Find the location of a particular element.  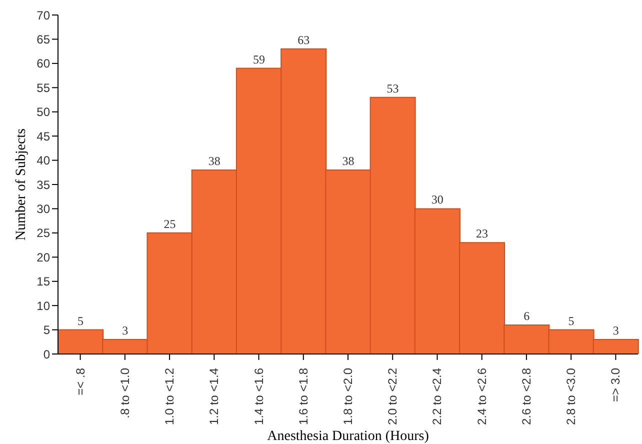

x-tick-label: 1.8 to <2.0 is located at coordinates (348, 397).